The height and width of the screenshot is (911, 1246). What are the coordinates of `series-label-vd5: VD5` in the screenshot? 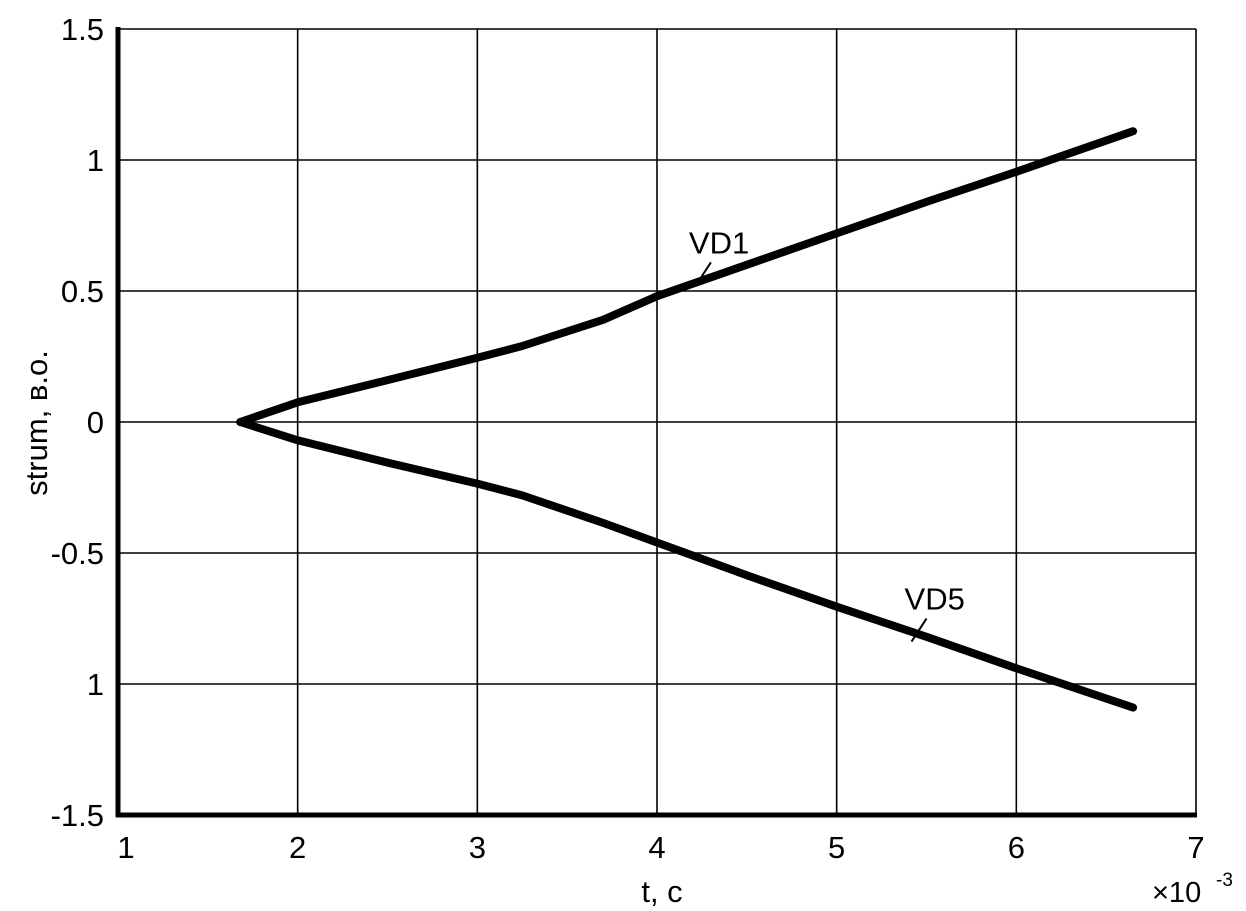 It's located at (935, 599).